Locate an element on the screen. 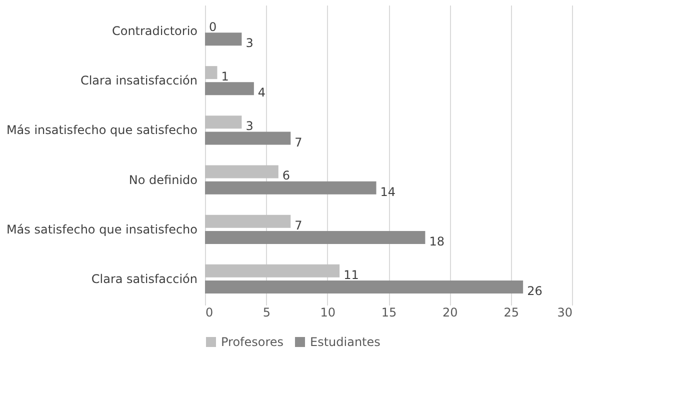 This screenshot has height=406, width=688. y-tick-label: No definido is located at coordinates (163, 179).